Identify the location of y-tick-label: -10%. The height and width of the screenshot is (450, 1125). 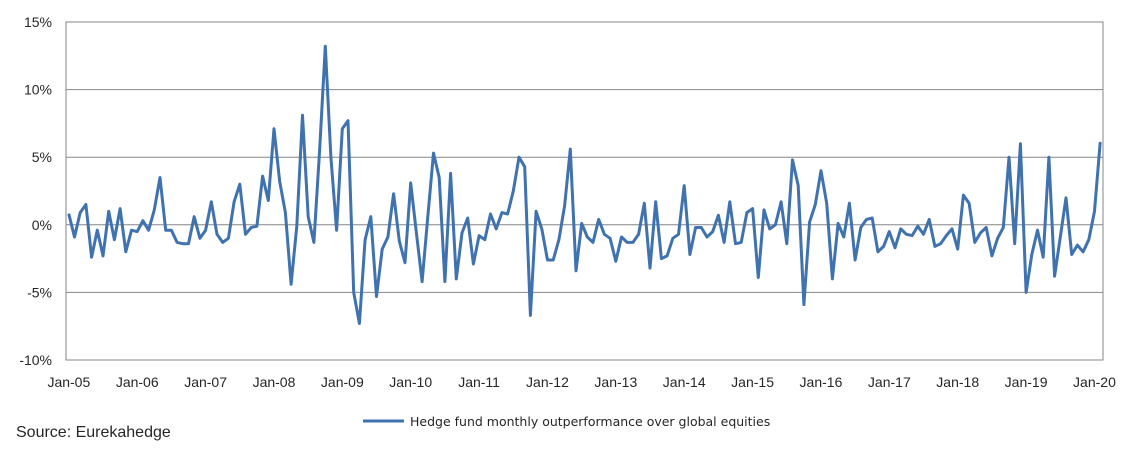
(35, 360).